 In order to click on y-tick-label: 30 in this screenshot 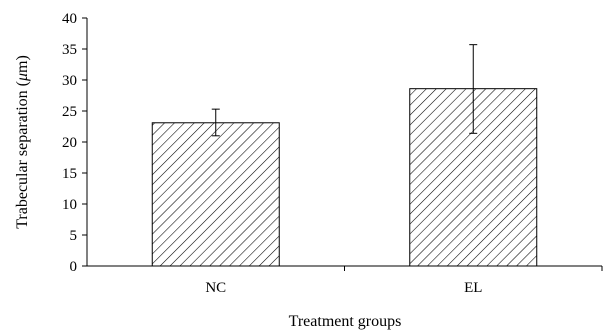, I will do `click(69, 81)`.